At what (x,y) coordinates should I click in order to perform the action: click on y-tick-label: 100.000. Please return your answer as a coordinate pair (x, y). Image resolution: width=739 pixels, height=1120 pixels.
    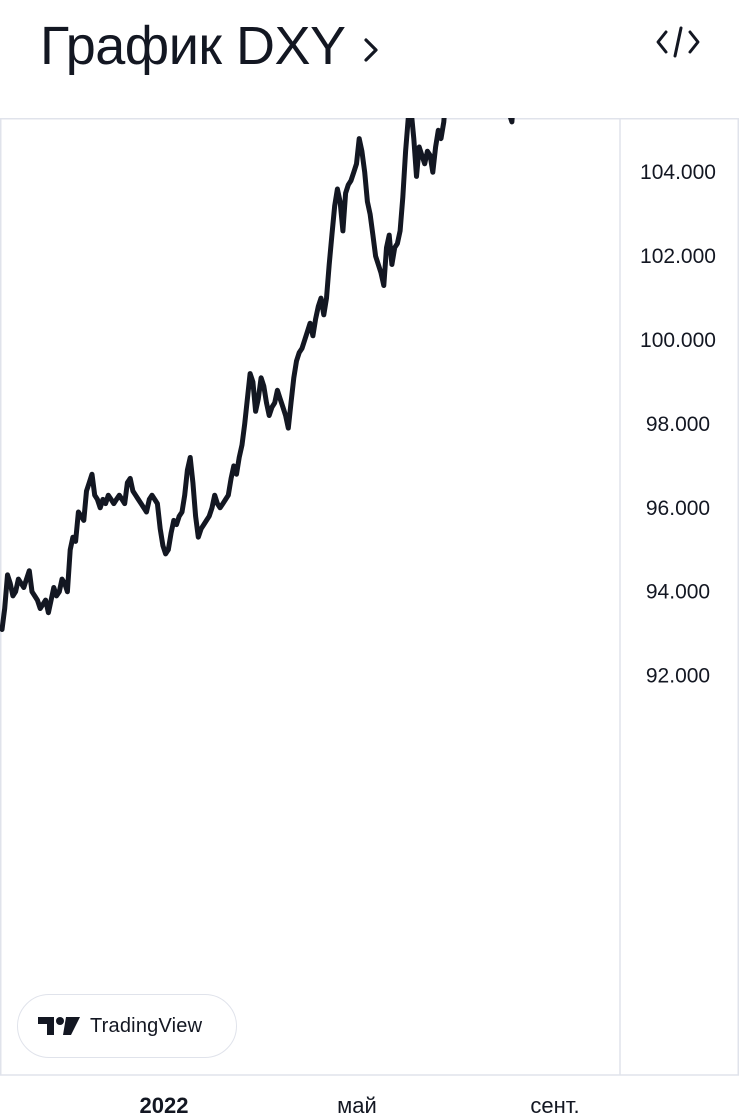
    Looking at the image, I should click on (678, 340).